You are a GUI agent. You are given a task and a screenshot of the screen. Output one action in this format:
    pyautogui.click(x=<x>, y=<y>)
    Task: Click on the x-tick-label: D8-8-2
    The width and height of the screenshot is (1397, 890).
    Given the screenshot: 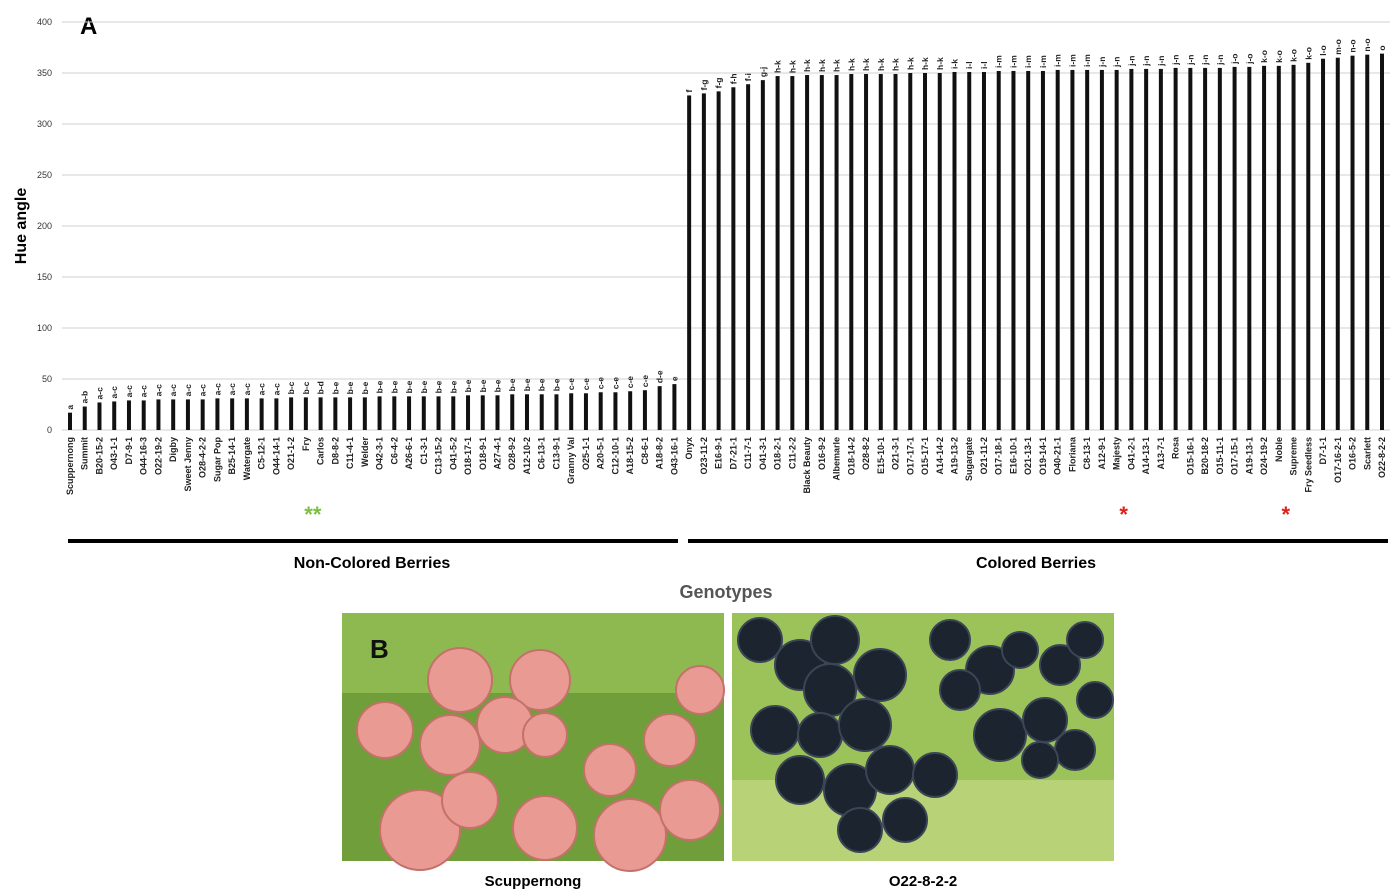 What is the action you would take?
    pyautogui.click(x=335, y=451)
    